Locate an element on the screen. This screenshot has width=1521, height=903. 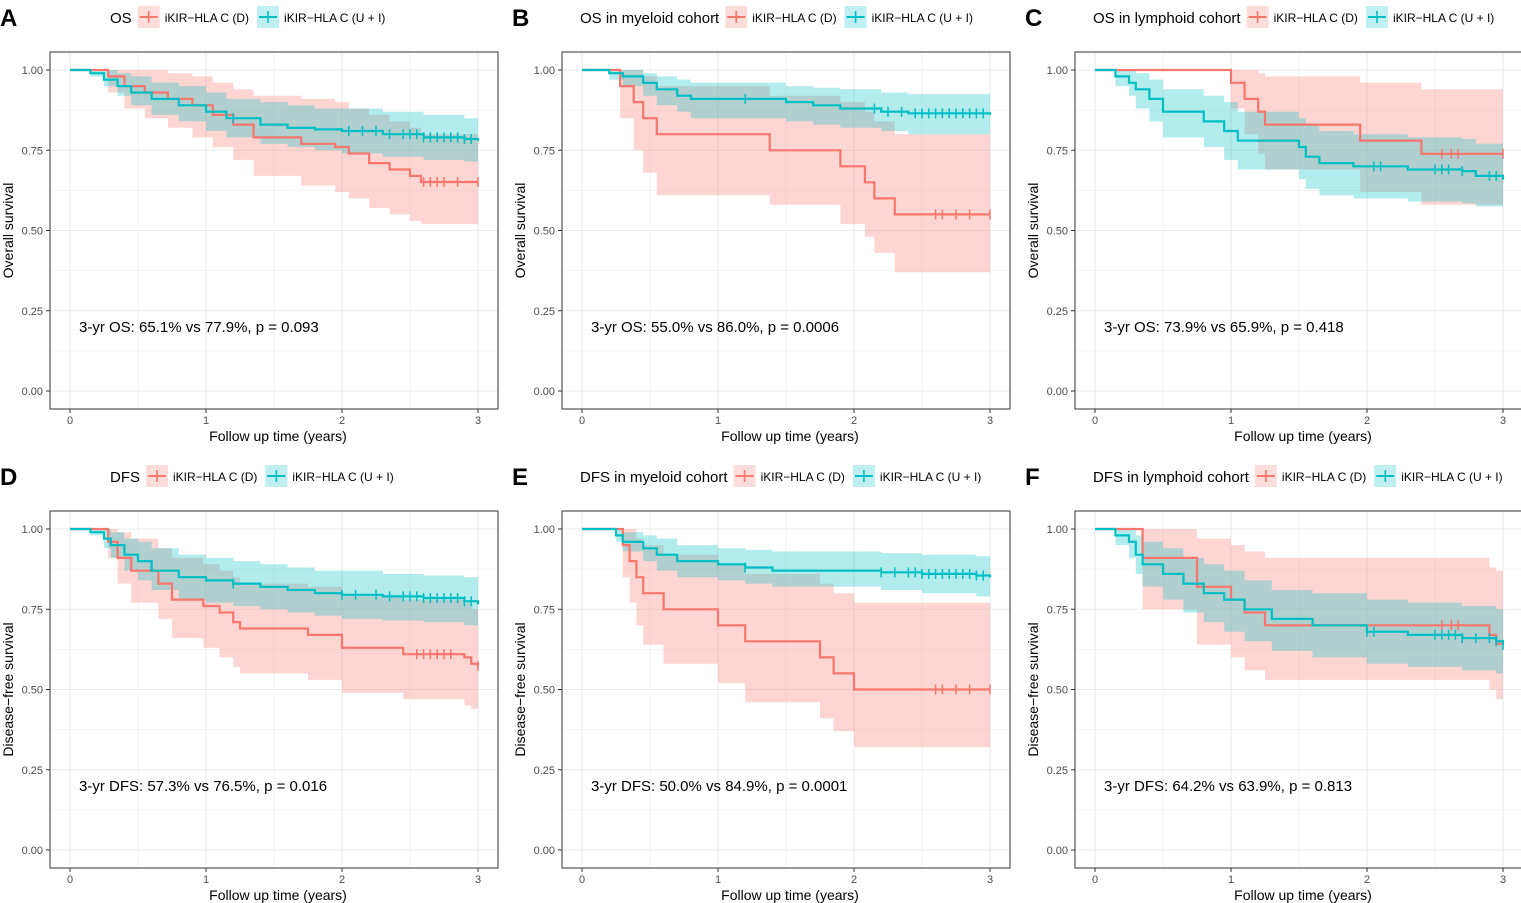
legend-title: OS in lymphoid cohort is located at coordinates (1167, 18).